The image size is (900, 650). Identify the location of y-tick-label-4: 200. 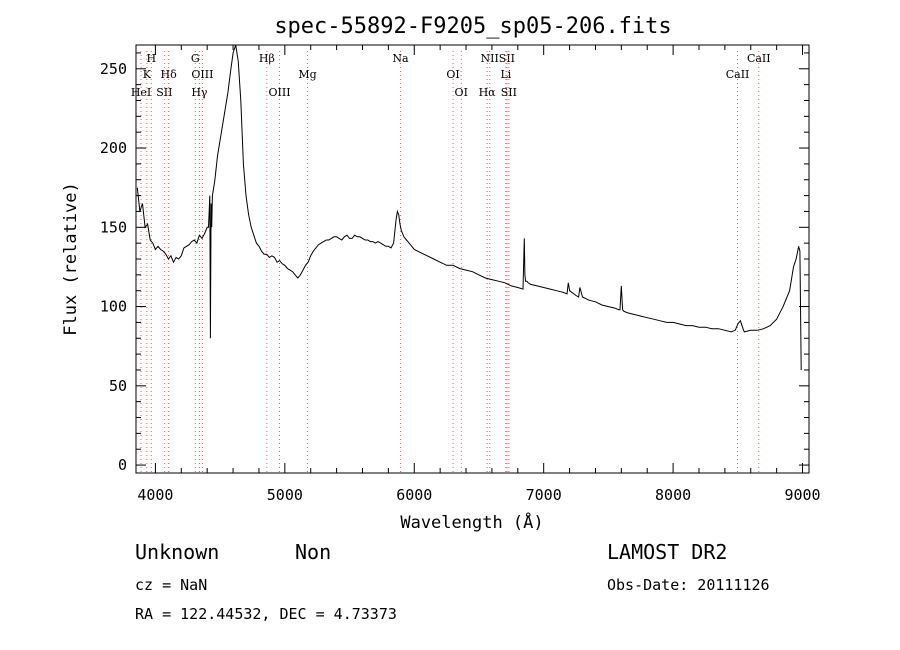
(113, 148).